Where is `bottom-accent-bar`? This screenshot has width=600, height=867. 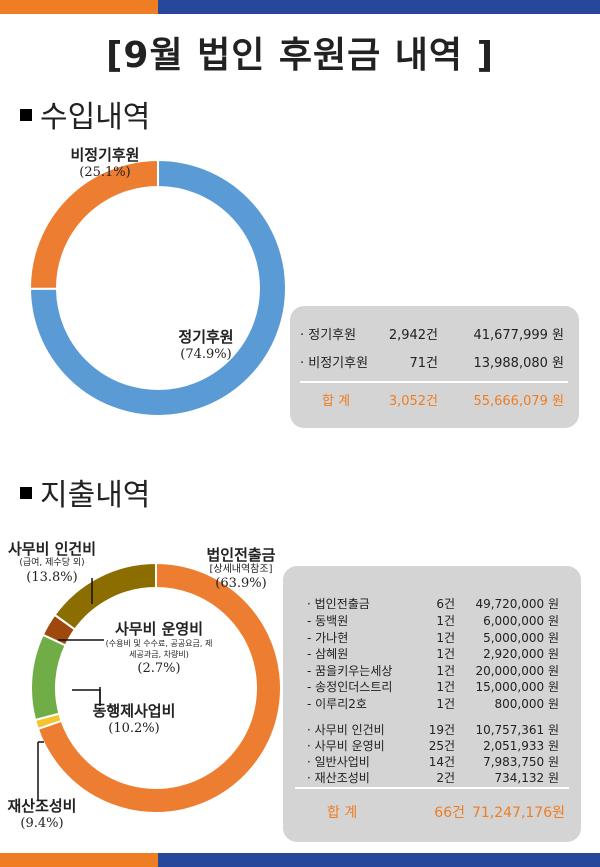 bottom-accent-bar is located at coordinates (300, 860).